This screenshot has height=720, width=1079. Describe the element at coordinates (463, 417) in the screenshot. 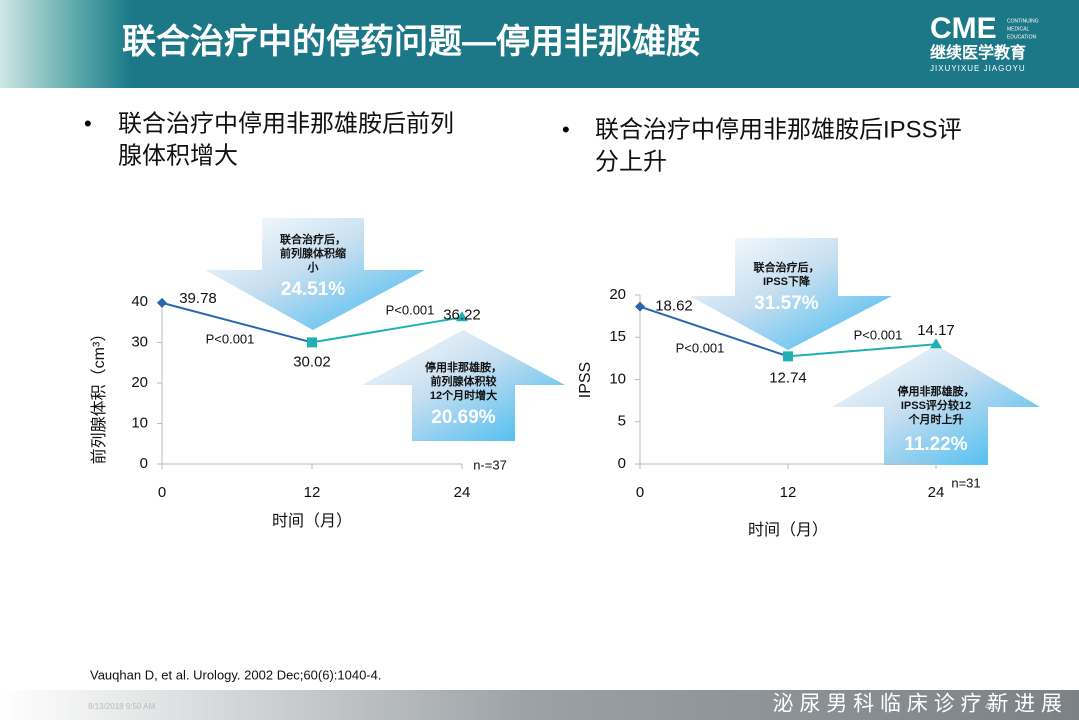

I see `callout-value: 20.69%` at that location.